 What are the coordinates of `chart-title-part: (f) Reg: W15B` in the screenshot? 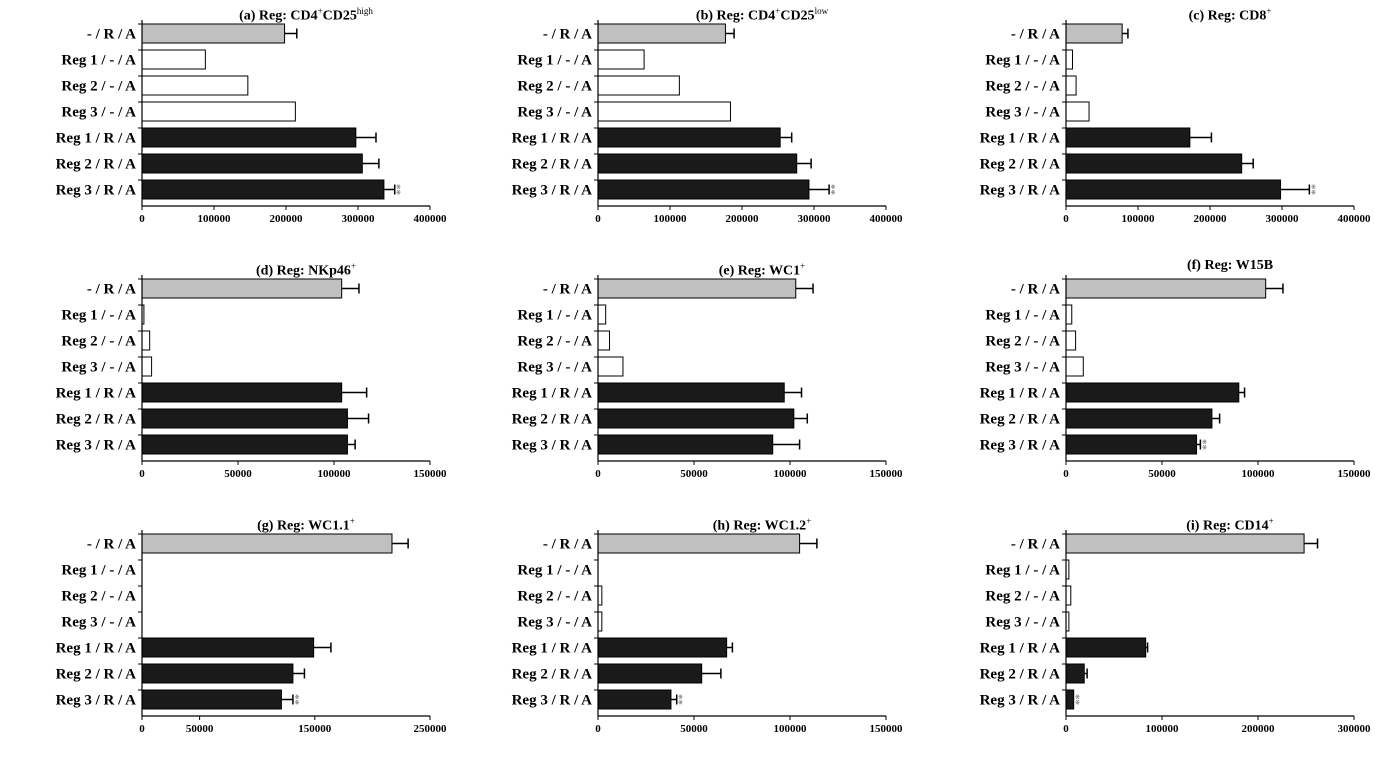 It's located at (1230, 265).